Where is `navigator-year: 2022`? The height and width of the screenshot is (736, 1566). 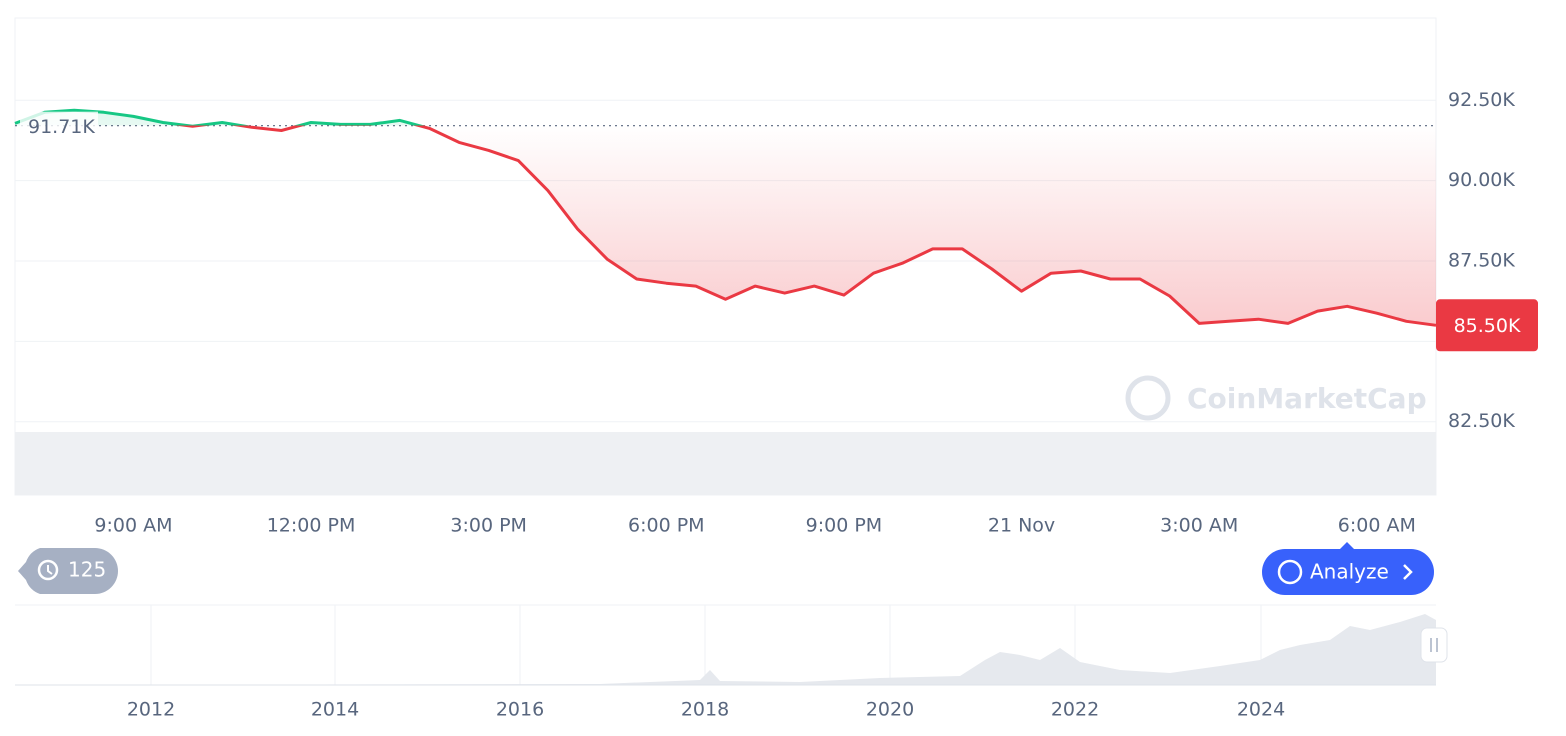
navigator-year: 2022 is located at coordinates (1075, 710).